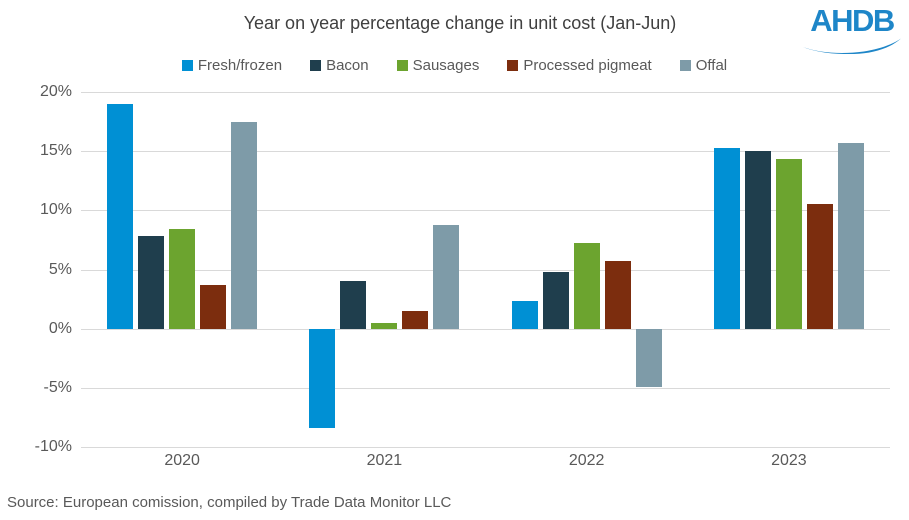  I want to click on bar-processed-pigmeat-2021, so click(415, 319).